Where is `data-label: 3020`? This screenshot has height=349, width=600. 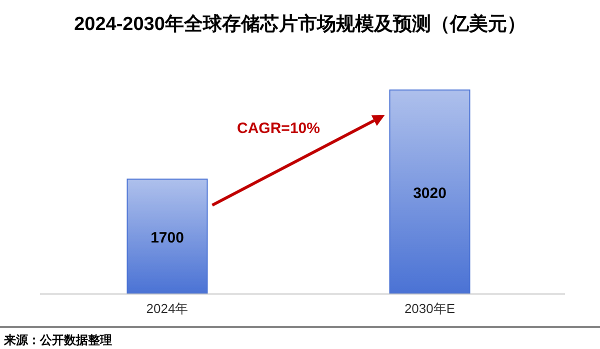 data-label: 3020 is located at coordinates (429, 193).